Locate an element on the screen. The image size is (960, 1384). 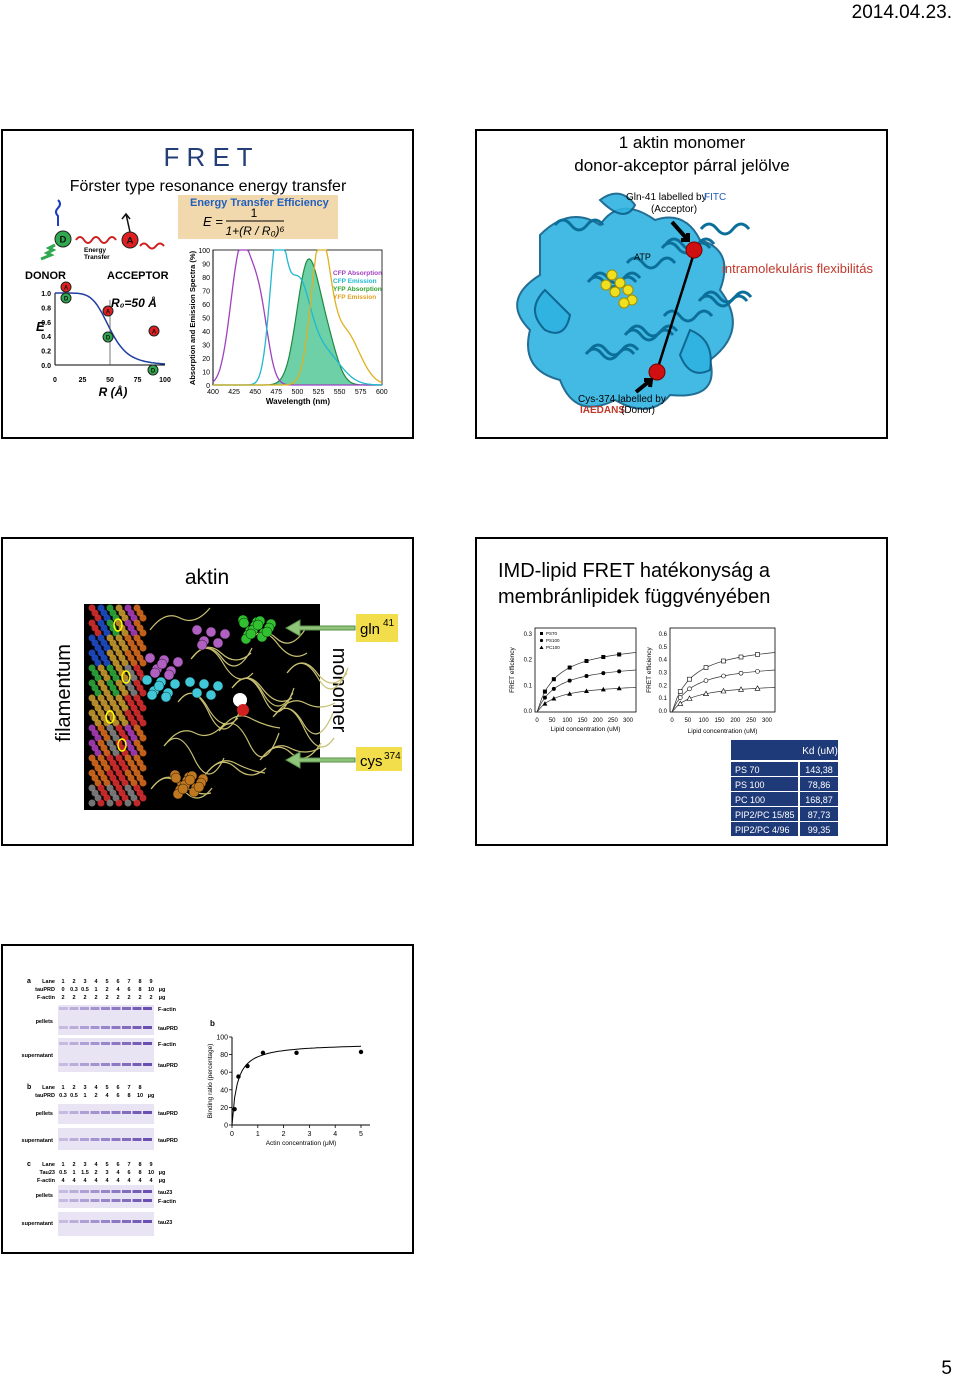
lane-value: 5 is located at coordinates (106, 982).